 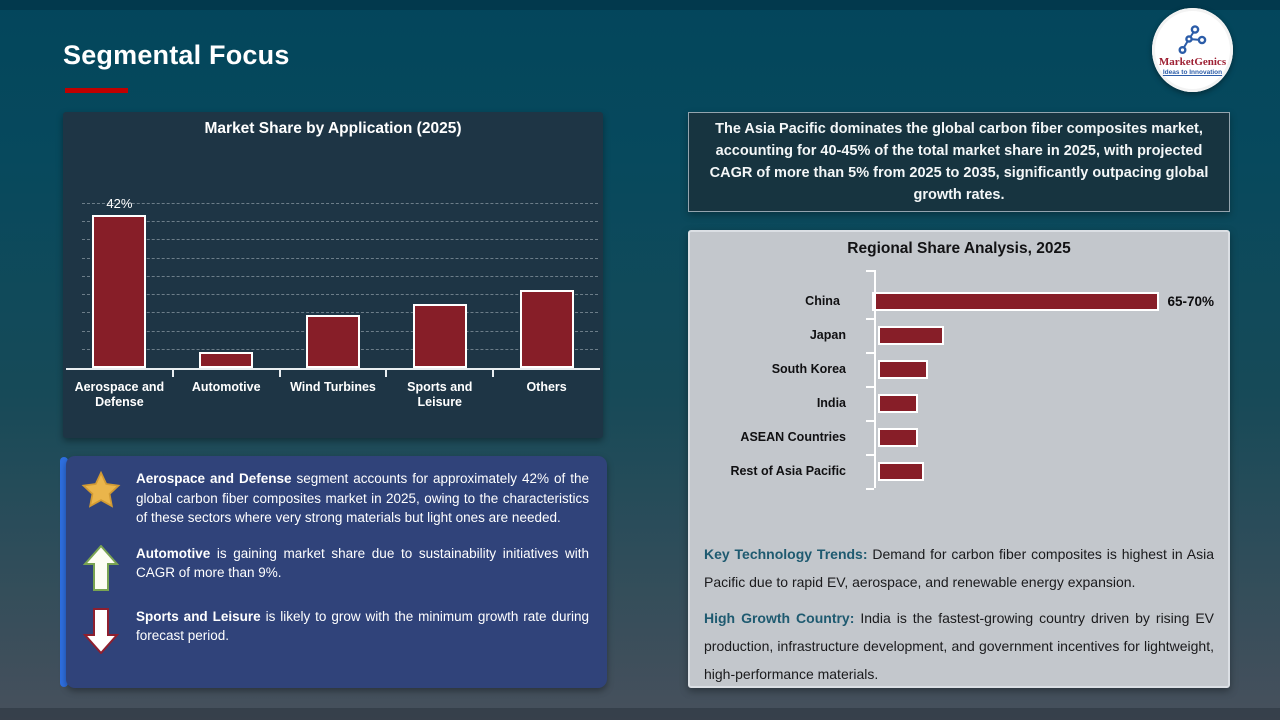 I want to click on regional-label-china: China, so click(x=822, y=301).